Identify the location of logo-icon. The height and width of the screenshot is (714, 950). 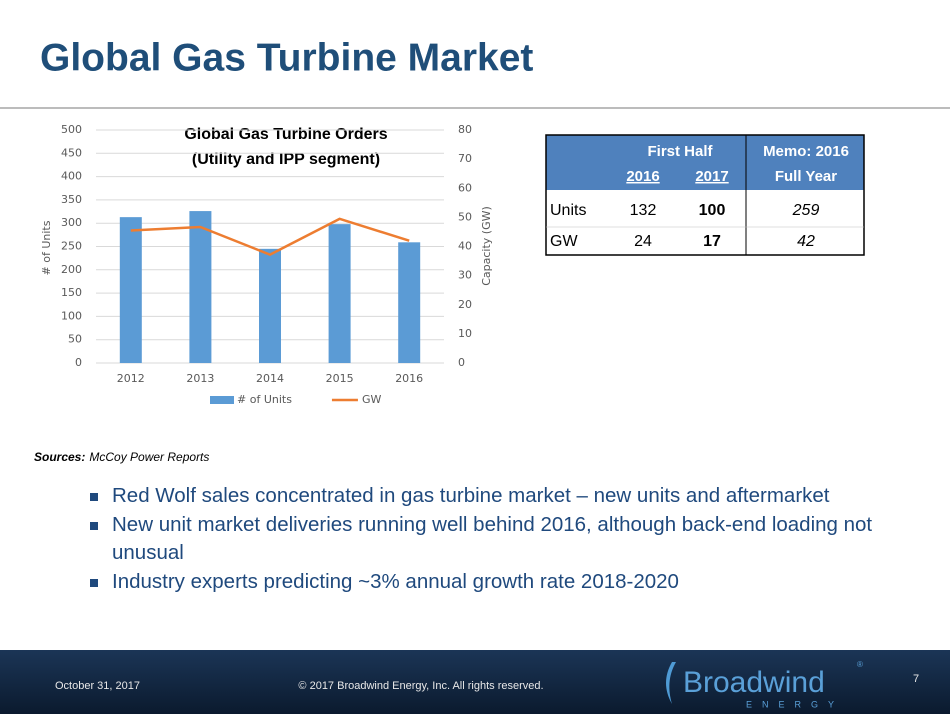
(671, 683).